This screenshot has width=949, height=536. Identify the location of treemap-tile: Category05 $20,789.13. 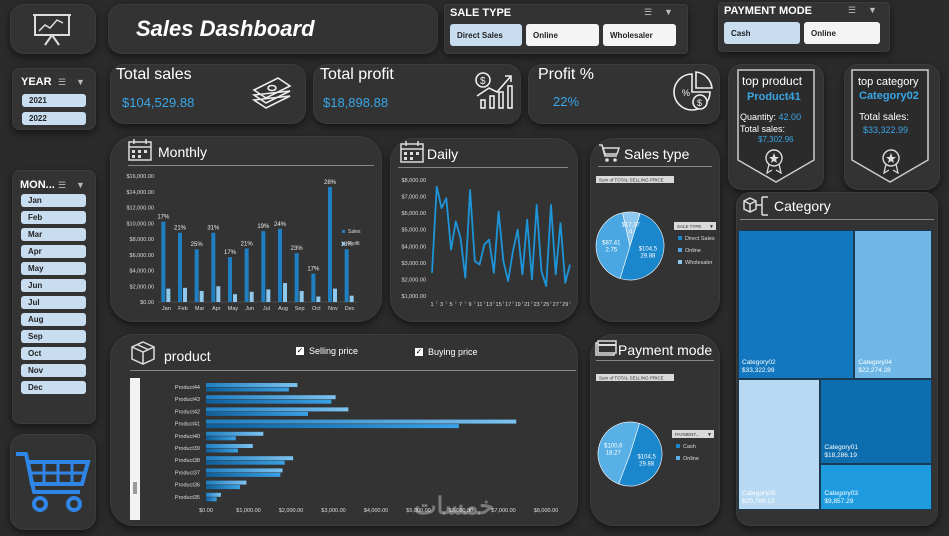
(779, 444).